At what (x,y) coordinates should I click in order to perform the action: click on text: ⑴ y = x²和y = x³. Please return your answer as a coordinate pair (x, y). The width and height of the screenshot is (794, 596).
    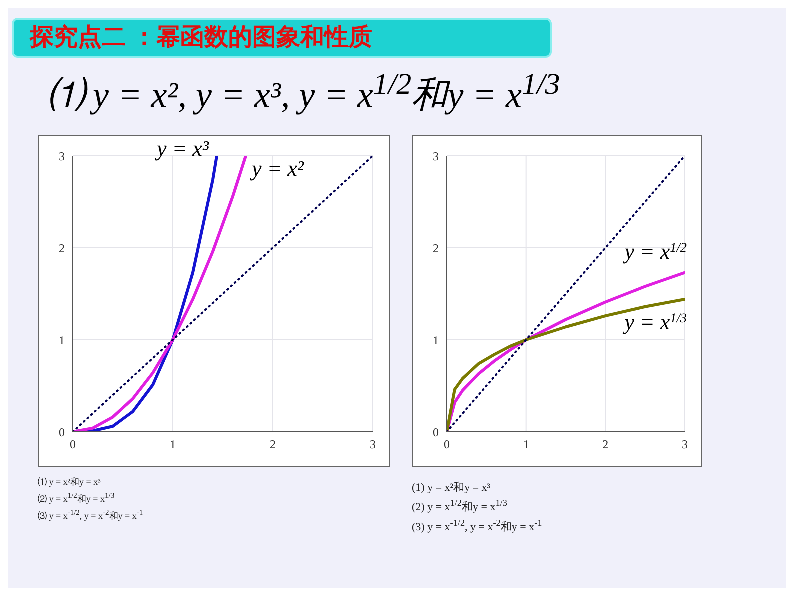
    Looking at the image, I should click on (70, 482).